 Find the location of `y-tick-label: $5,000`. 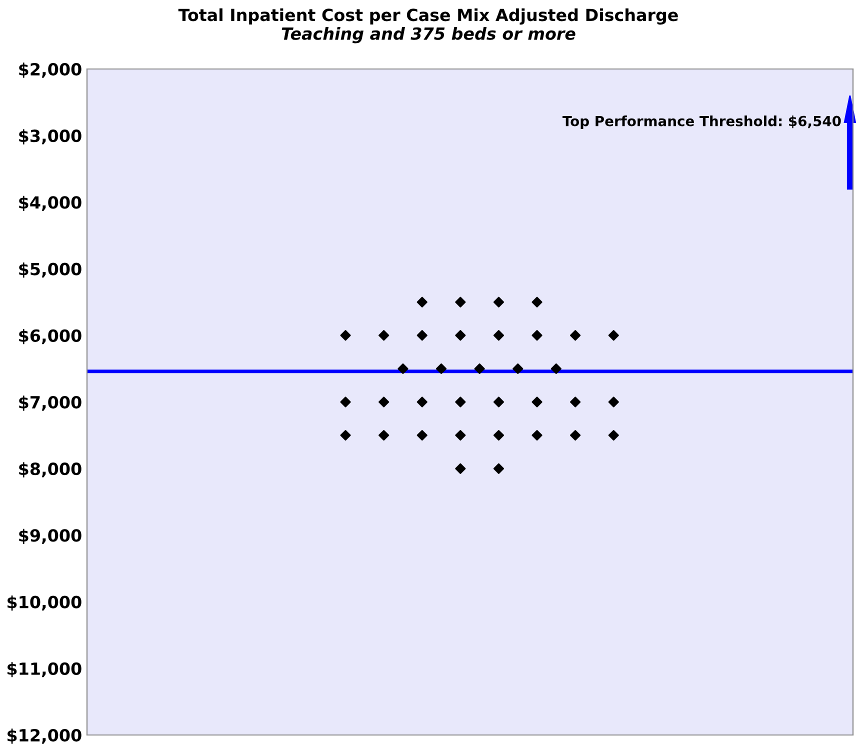

y-tick-label: $5,000 is located at coordinates (50, 270).